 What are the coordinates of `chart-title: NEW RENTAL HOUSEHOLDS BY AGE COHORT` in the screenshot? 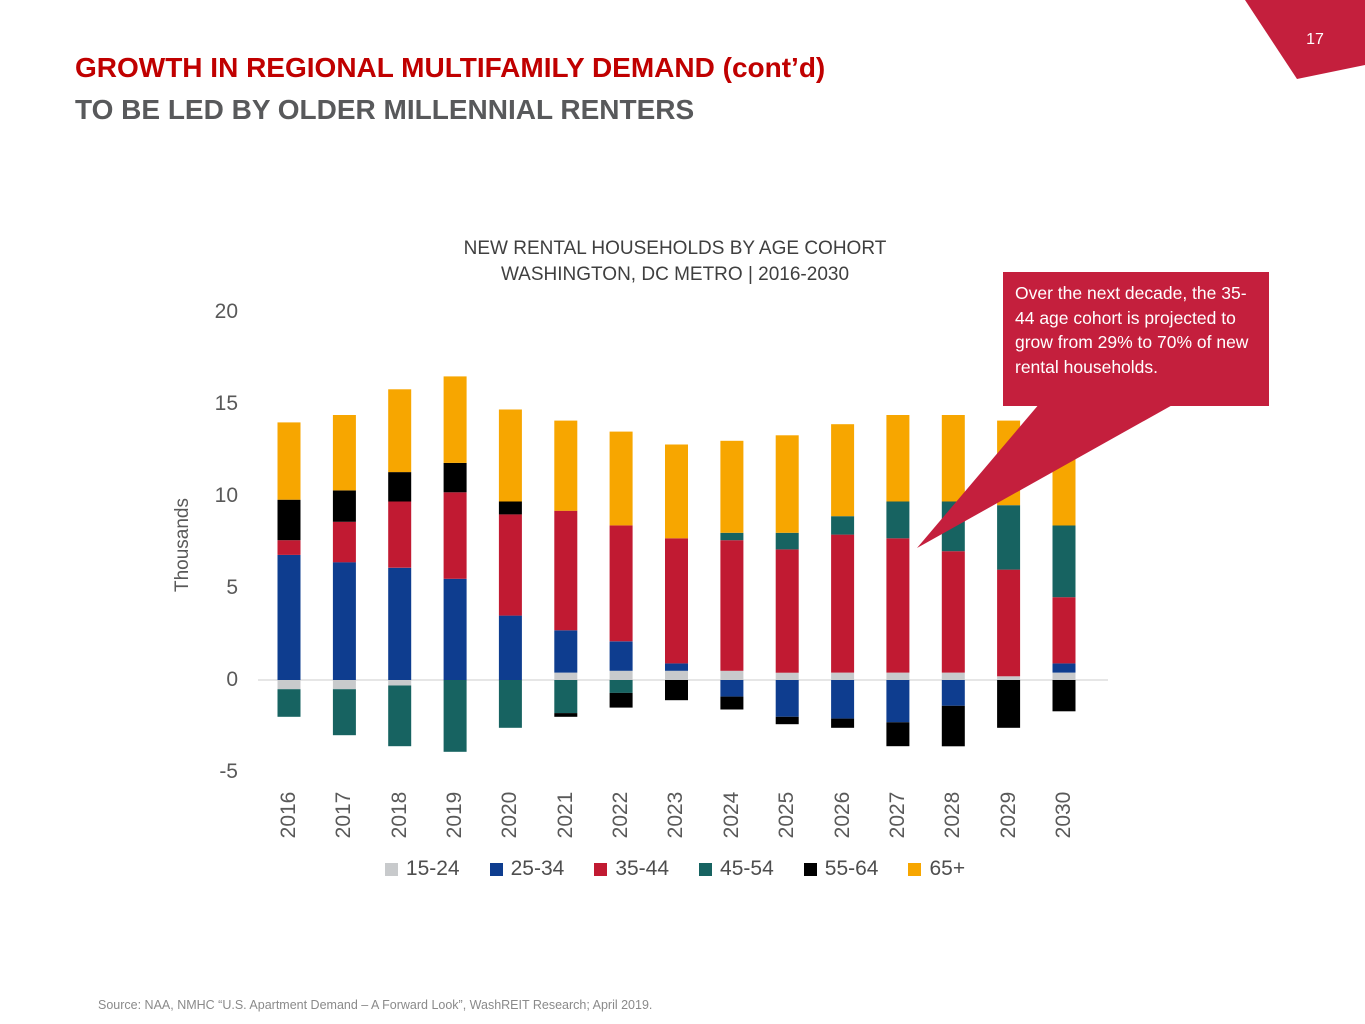 It's located at (675, 248).